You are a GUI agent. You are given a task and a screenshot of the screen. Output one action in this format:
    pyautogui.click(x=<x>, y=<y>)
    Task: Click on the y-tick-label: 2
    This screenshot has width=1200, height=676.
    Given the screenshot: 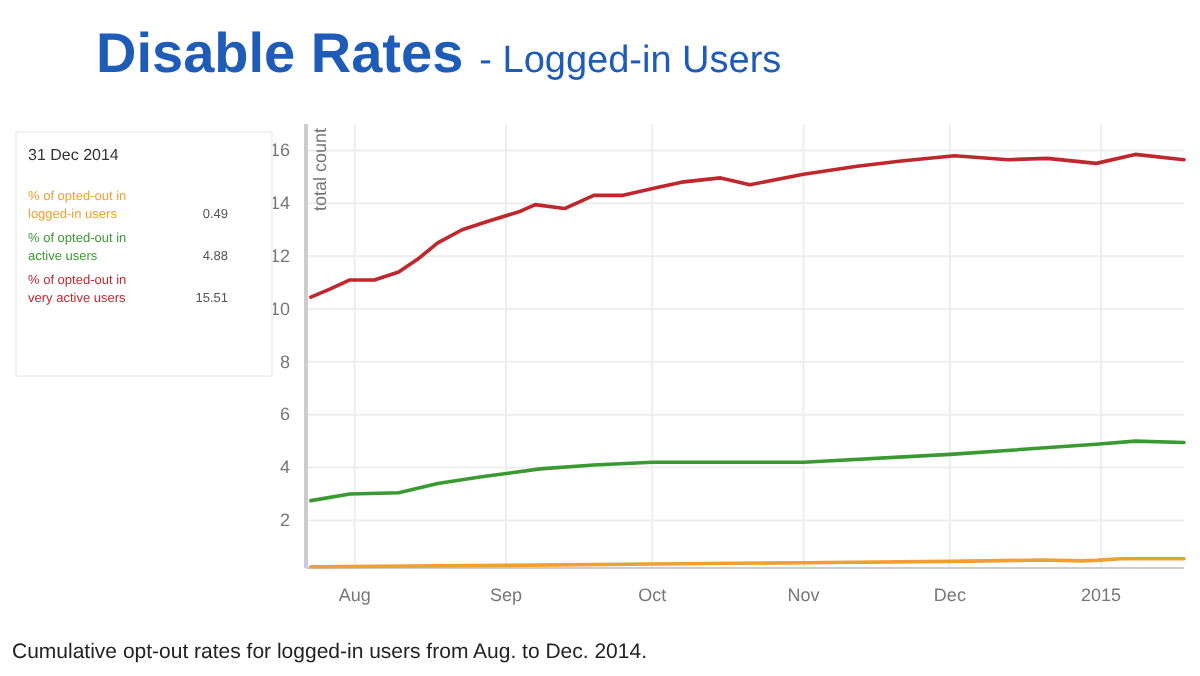 What is the action you would take?
    pyautogui.click(x=284, y=520)
    